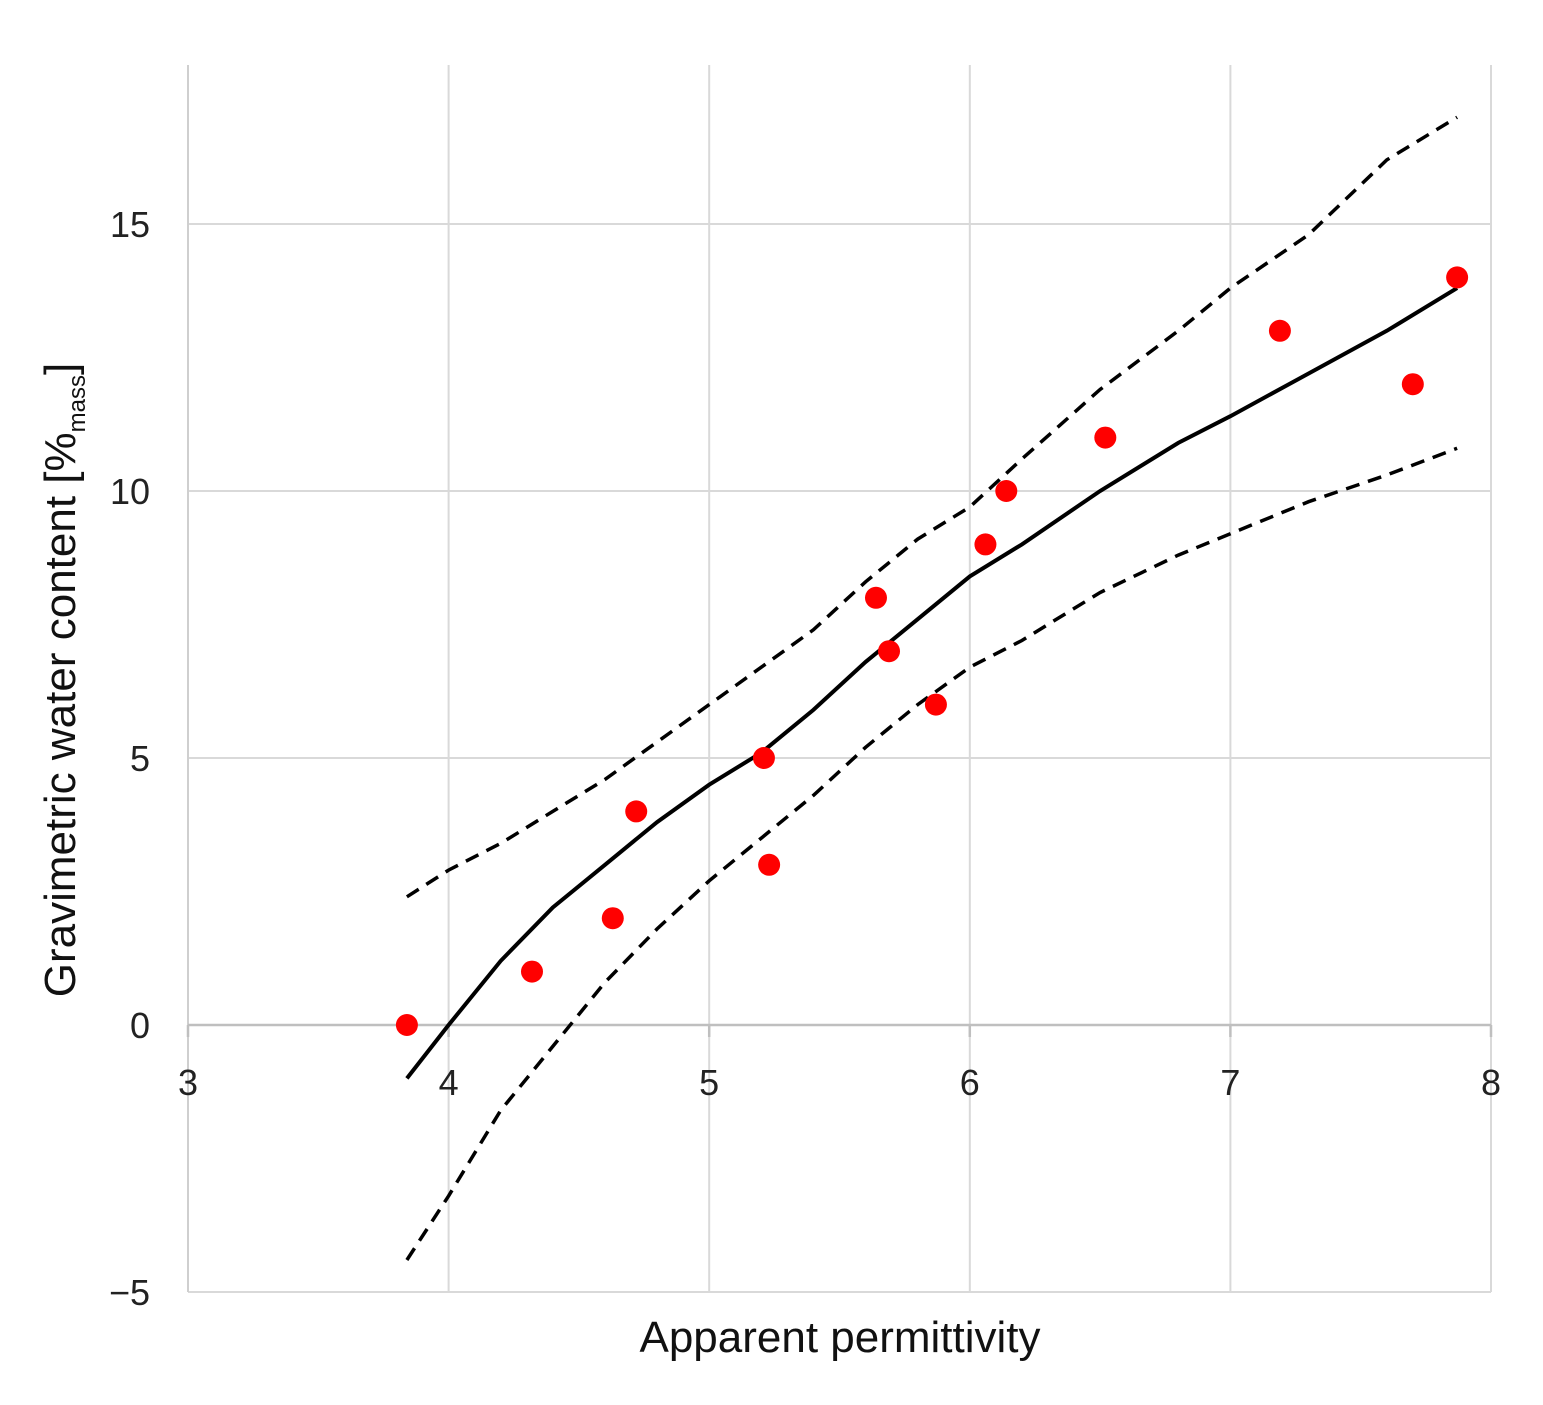 Image resolution: width=1543 pixels, height=1405 pixels. I want to click on x-tick-label: 5, so click(709, 1082).